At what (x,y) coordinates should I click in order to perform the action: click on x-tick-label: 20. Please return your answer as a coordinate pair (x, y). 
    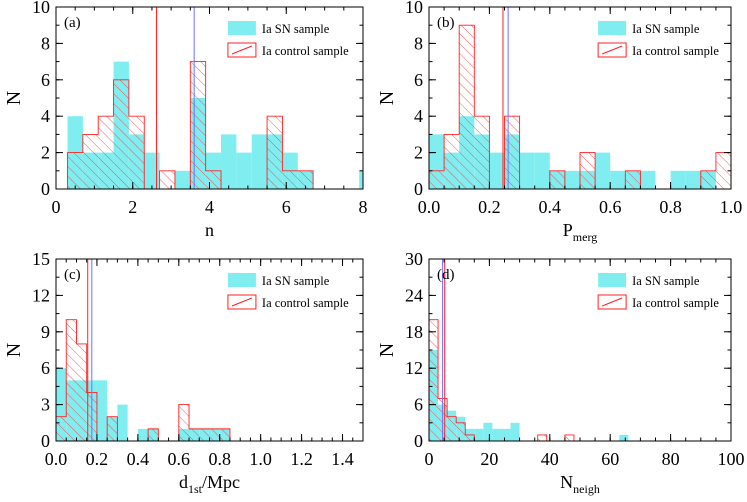
    Looking at the image, I should click on (489, 459).